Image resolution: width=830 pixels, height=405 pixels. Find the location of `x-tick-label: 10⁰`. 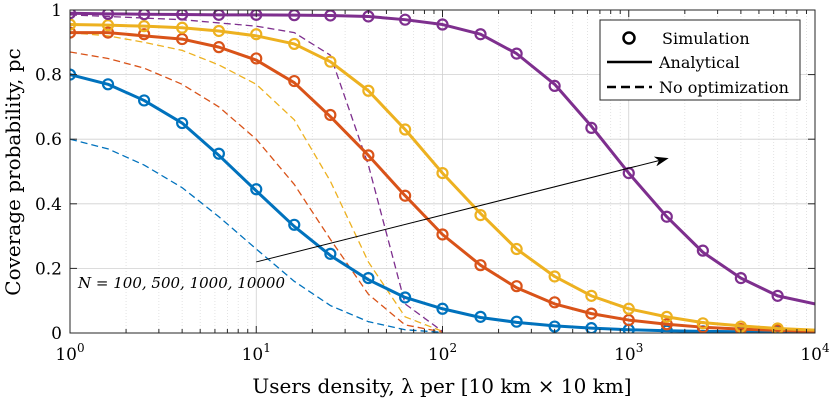

x-tick-label: 10⁰ is located at coordinates (69, 353).